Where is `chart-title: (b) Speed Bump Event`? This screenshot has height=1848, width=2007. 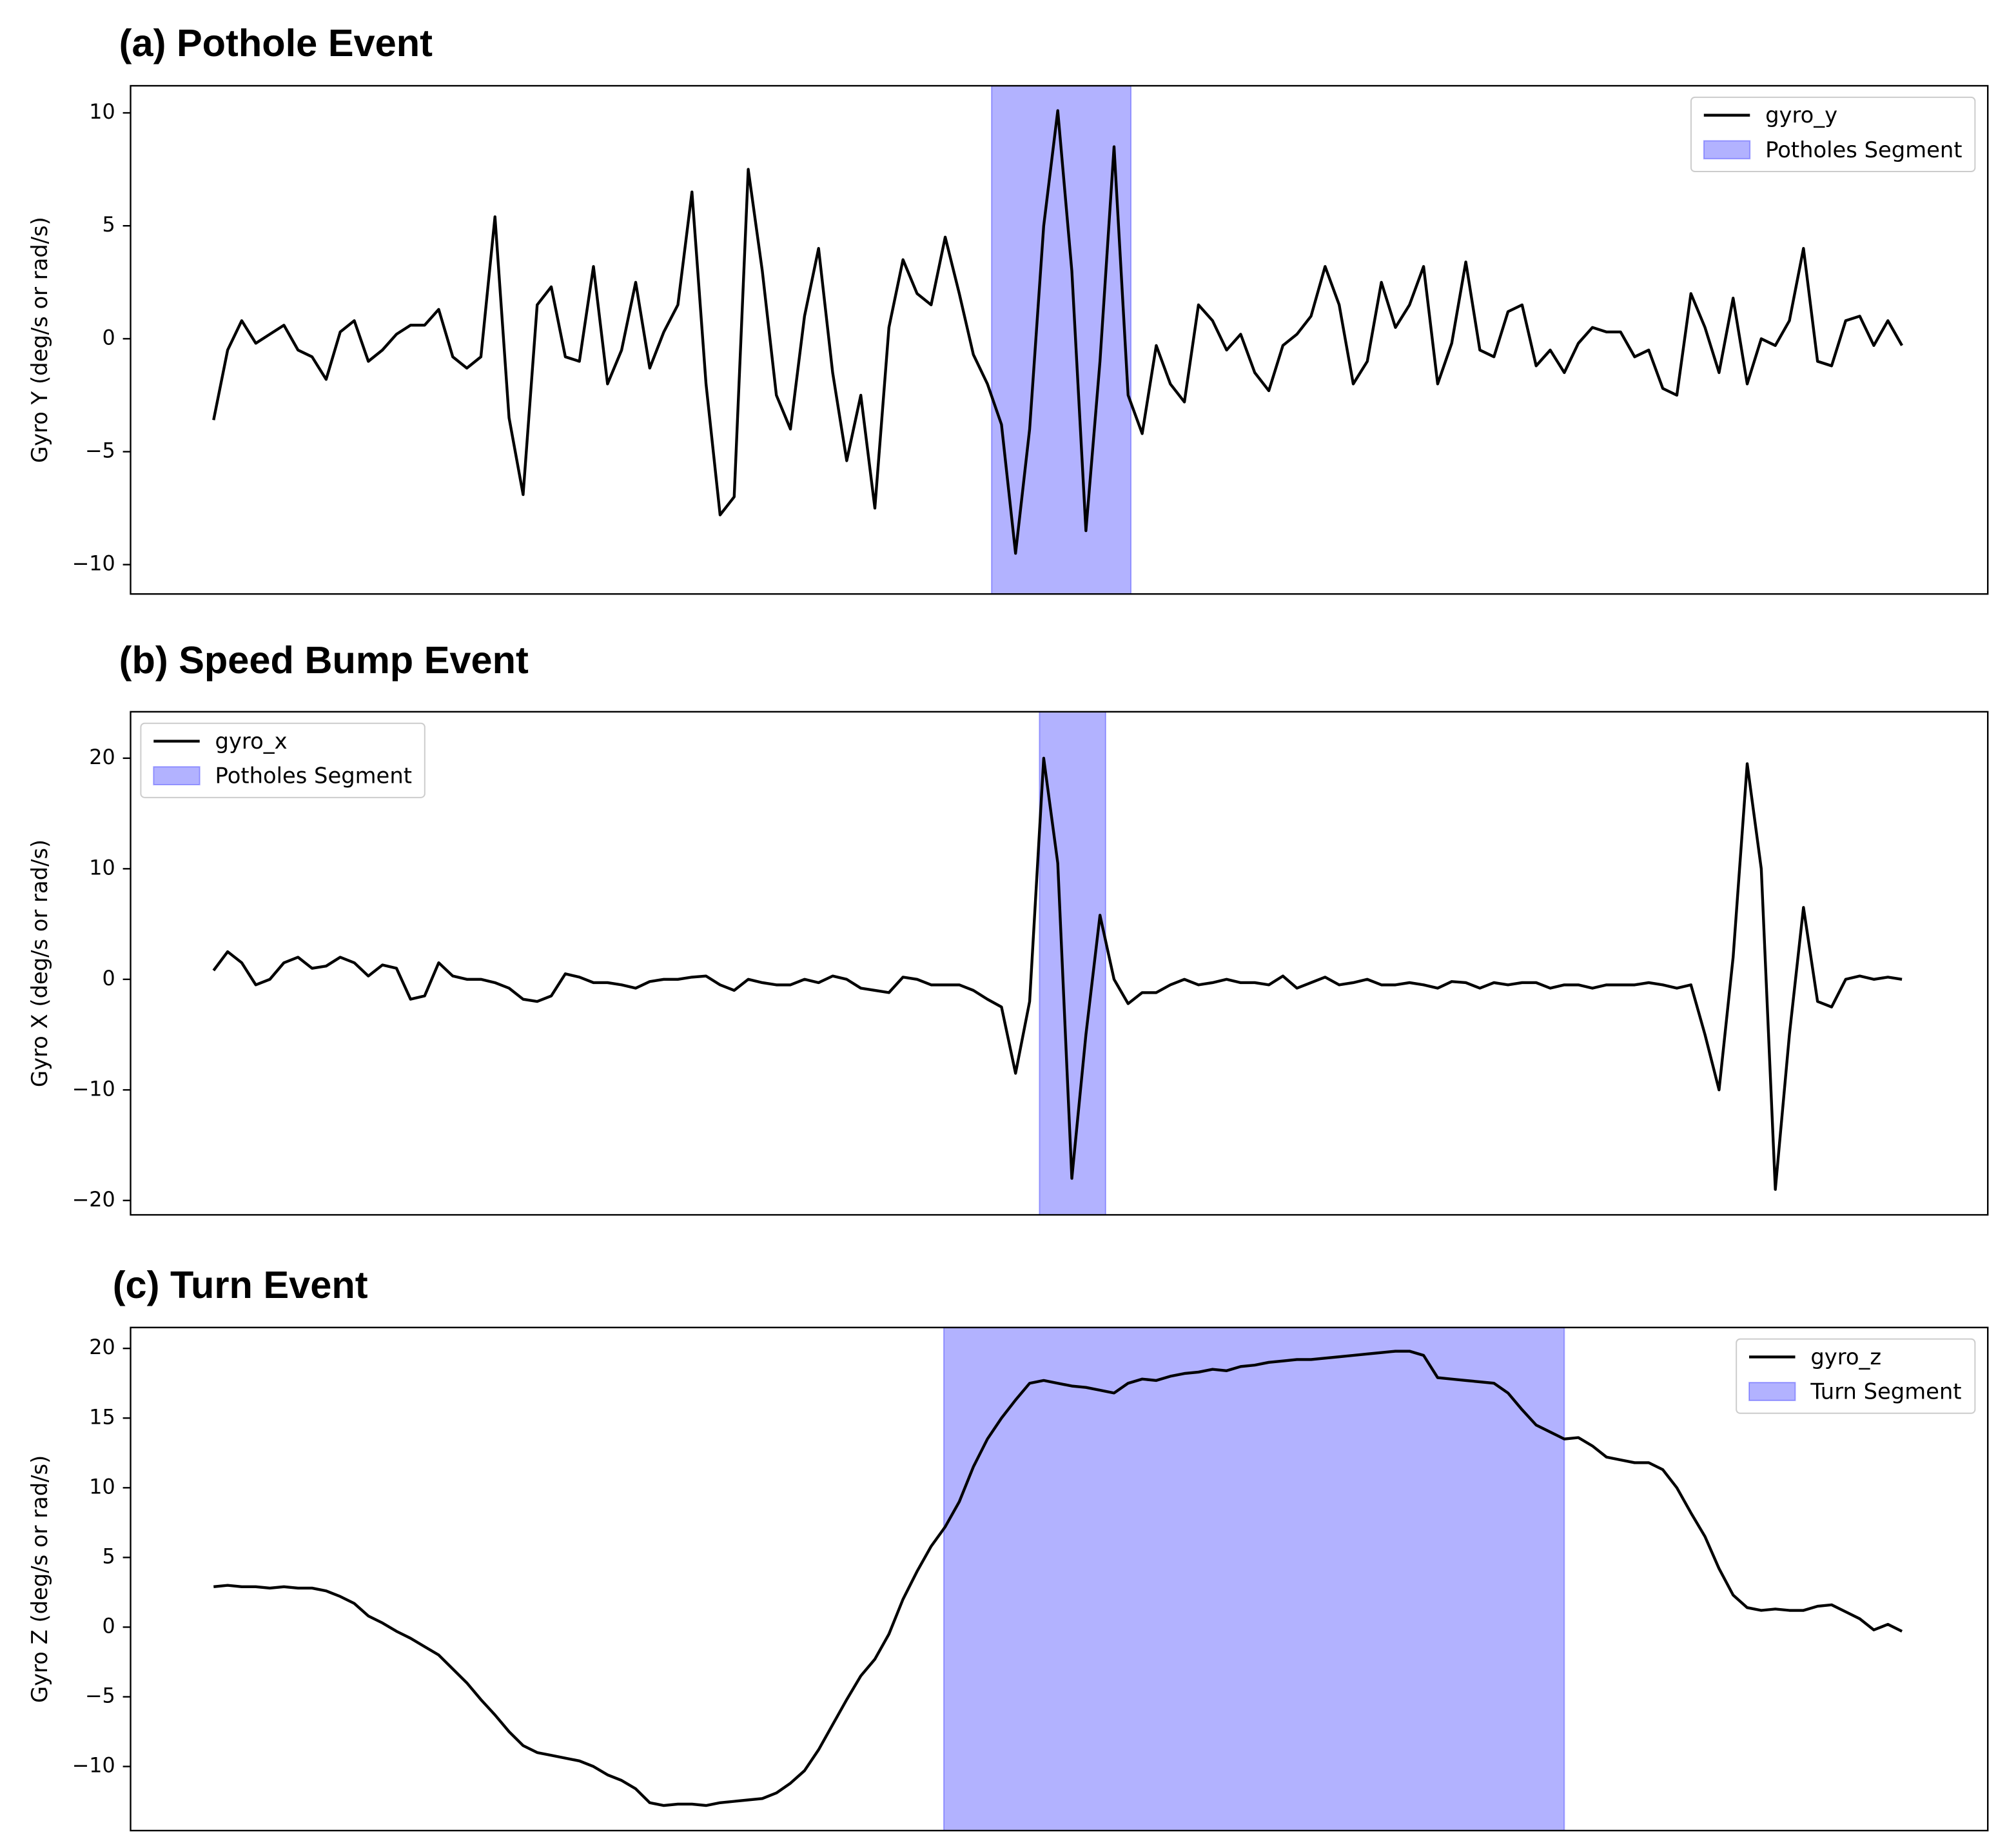 chart-title: (b) Speed Bump Event is located at coordinates (324, 660).